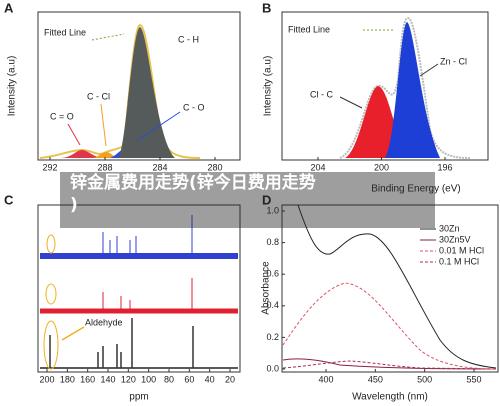 The height and width of the screenshot is (406, 500). I want to click on x-tick-label: 196, so click(444, 167).